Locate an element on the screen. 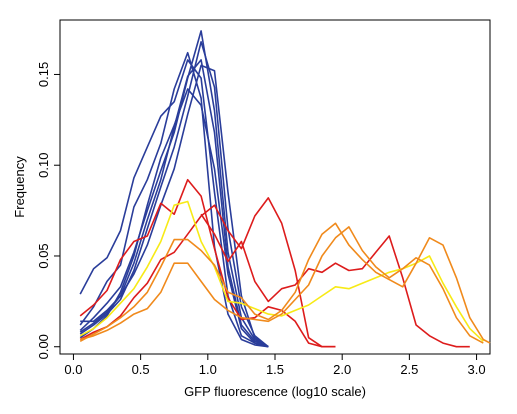 This screenshot has width=517, height=414. x-axis-label: GFP fluorescence (log10 scale) is located at coordinates (275, 391).